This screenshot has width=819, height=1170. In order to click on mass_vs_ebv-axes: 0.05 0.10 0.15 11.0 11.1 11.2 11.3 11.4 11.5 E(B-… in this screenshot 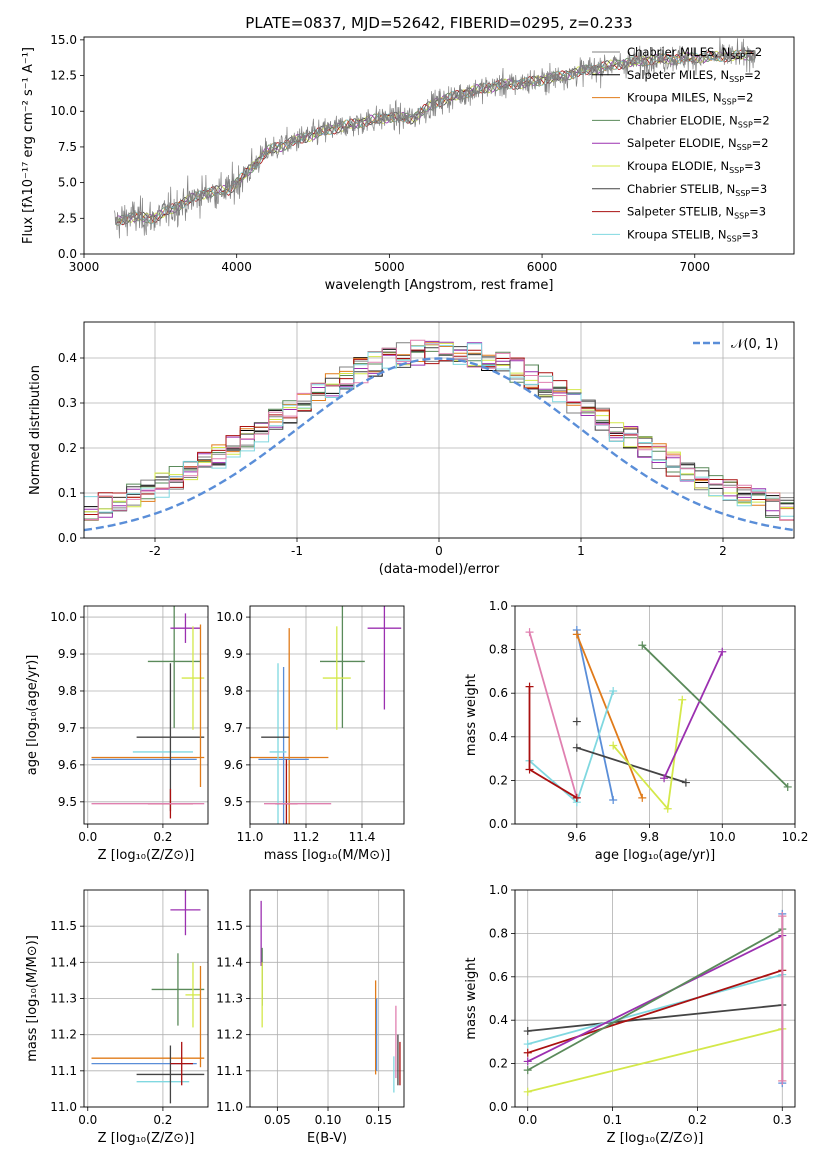, I will do `click(310, 1017)`.